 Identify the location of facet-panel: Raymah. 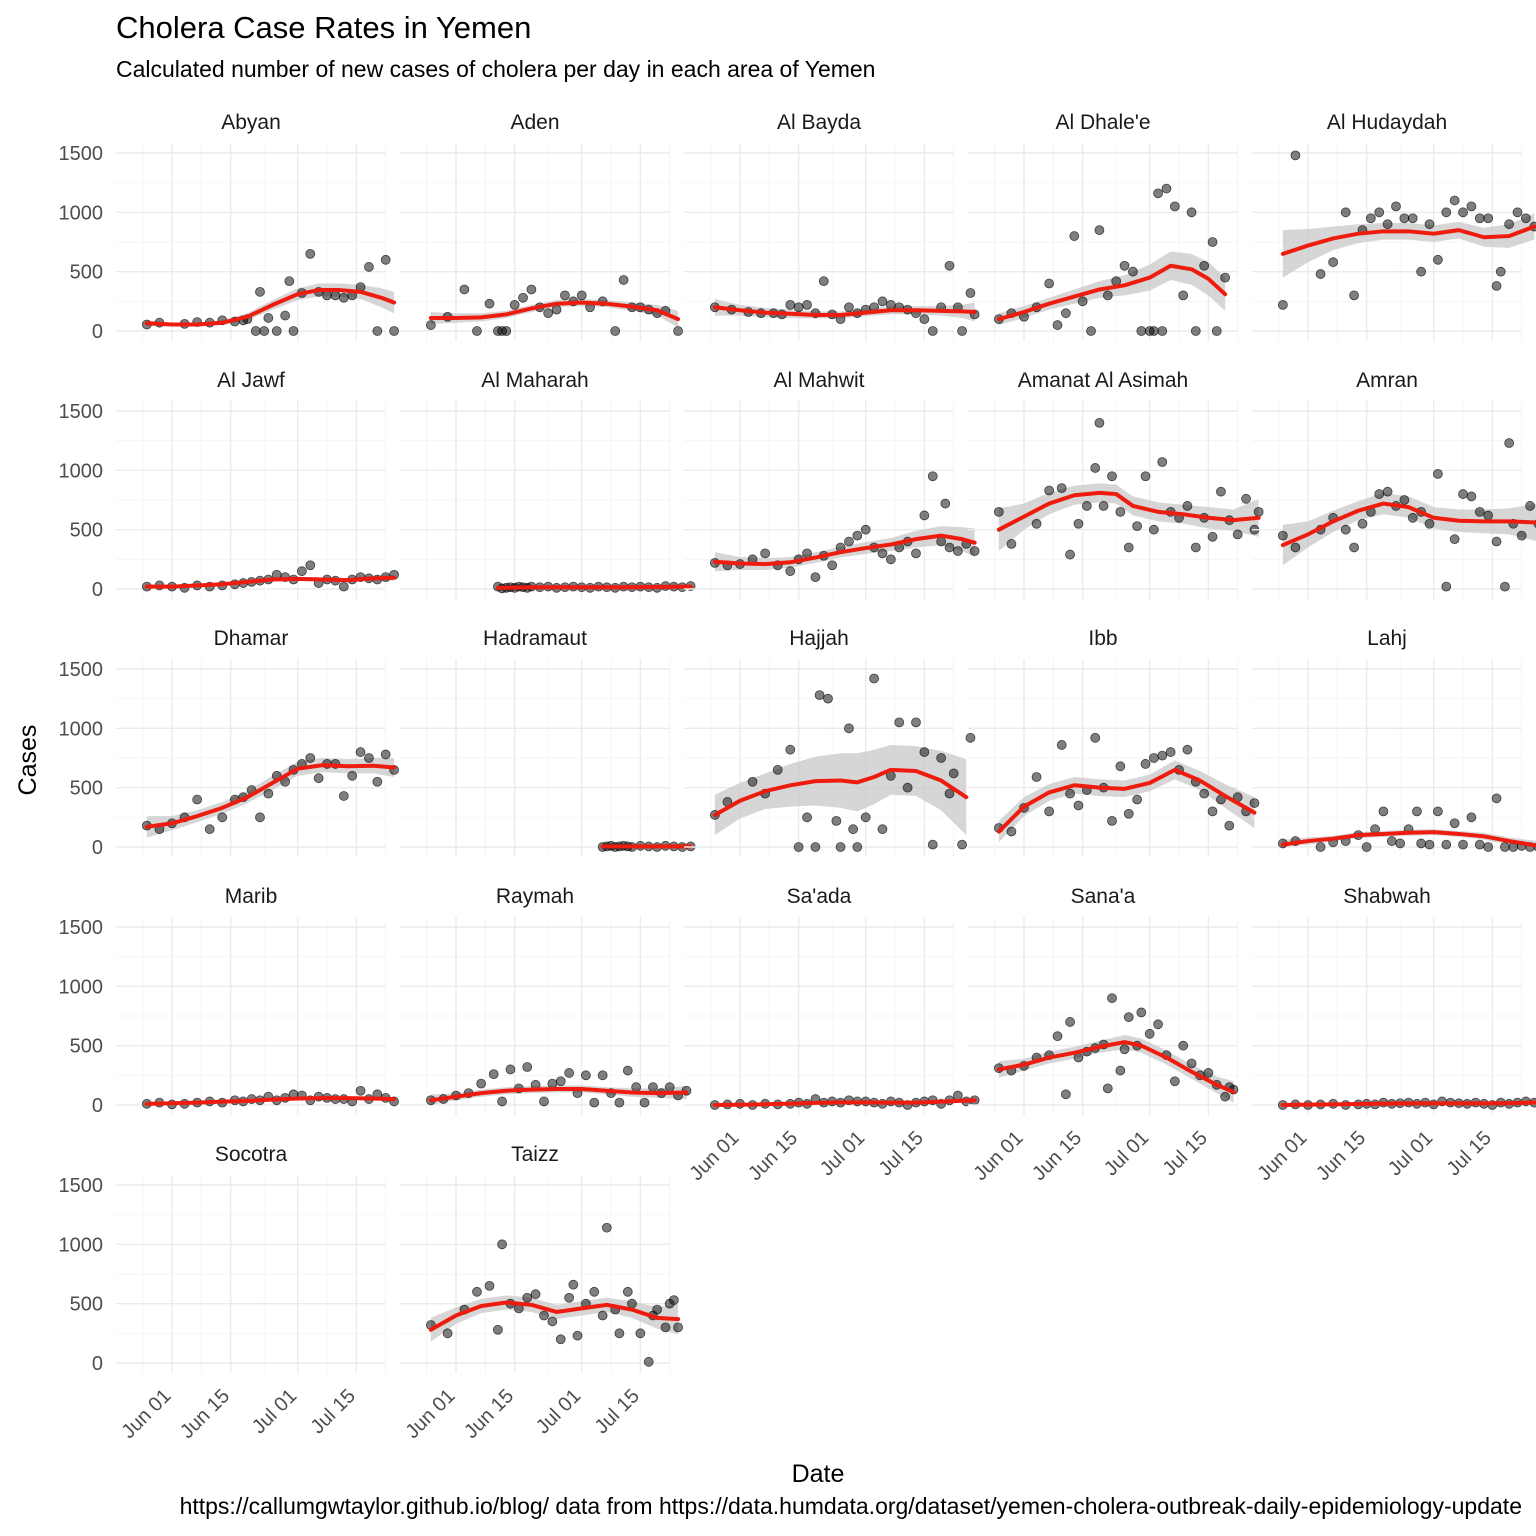
(546, 1000).